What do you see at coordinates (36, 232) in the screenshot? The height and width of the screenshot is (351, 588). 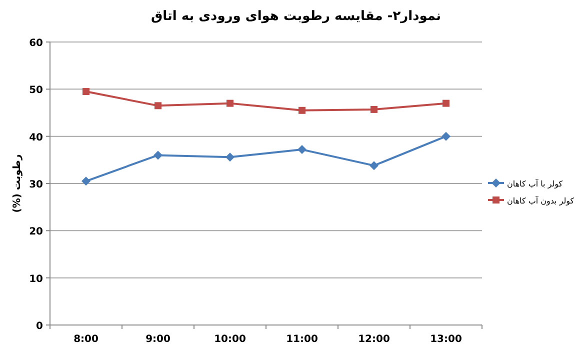 I see `y-tick-label: 20` at bounding box center [36, 232].